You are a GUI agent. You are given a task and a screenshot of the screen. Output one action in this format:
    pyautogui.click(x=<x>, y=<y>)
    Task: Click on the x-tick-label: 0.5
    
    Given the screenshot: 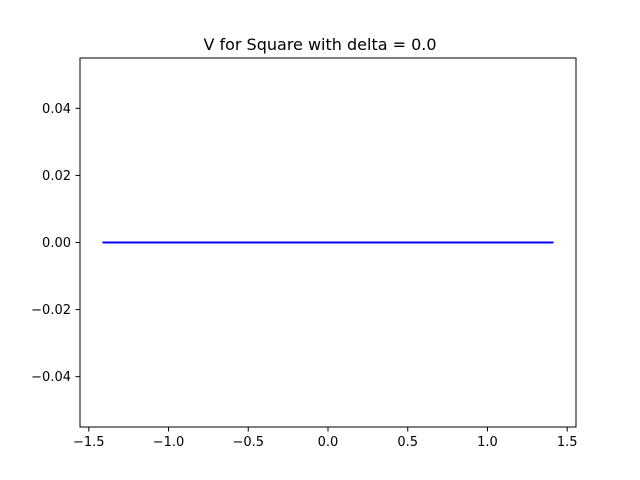 What is the action you would take?
    pyautogui.click(x=407, y=442)
    